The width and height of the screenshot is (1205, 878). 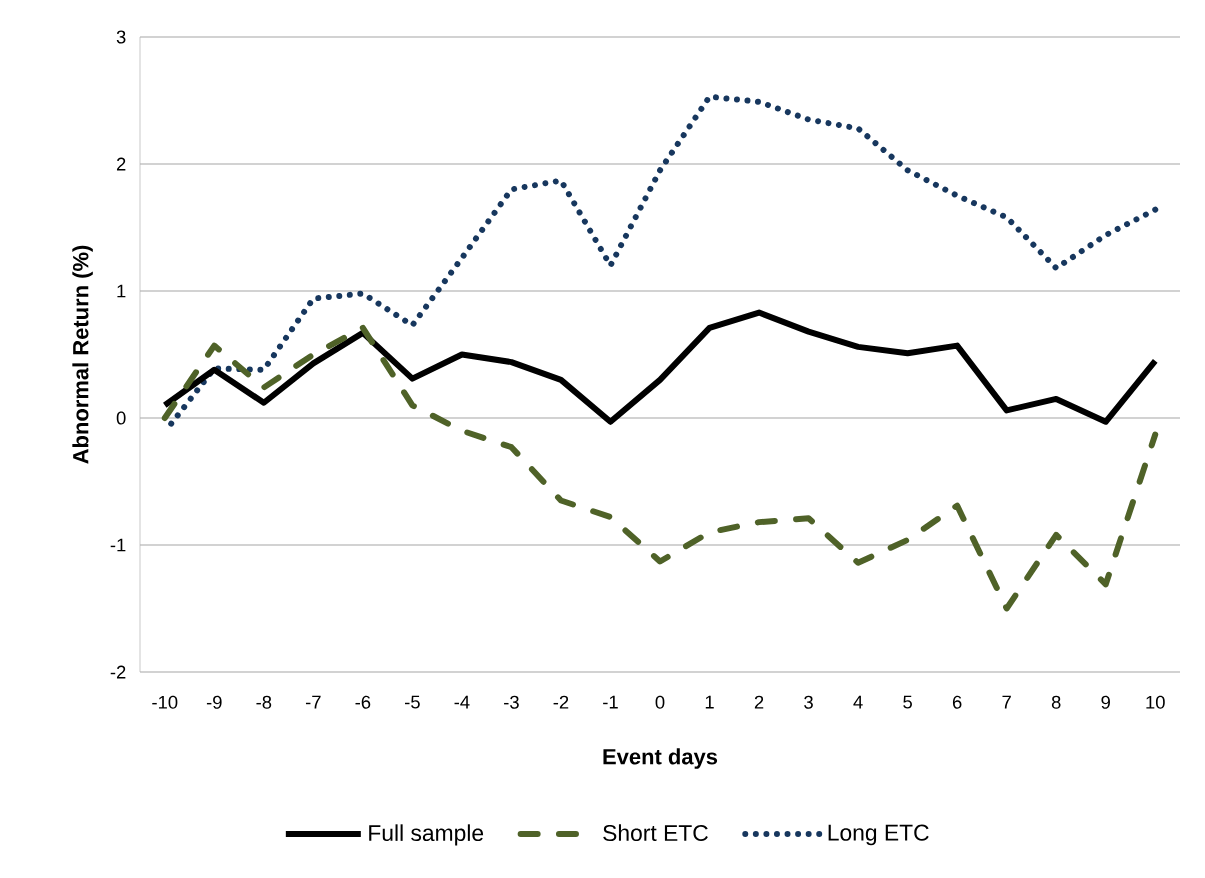 I want to click on x-tick-label: -4, so click(x=462, y=702).